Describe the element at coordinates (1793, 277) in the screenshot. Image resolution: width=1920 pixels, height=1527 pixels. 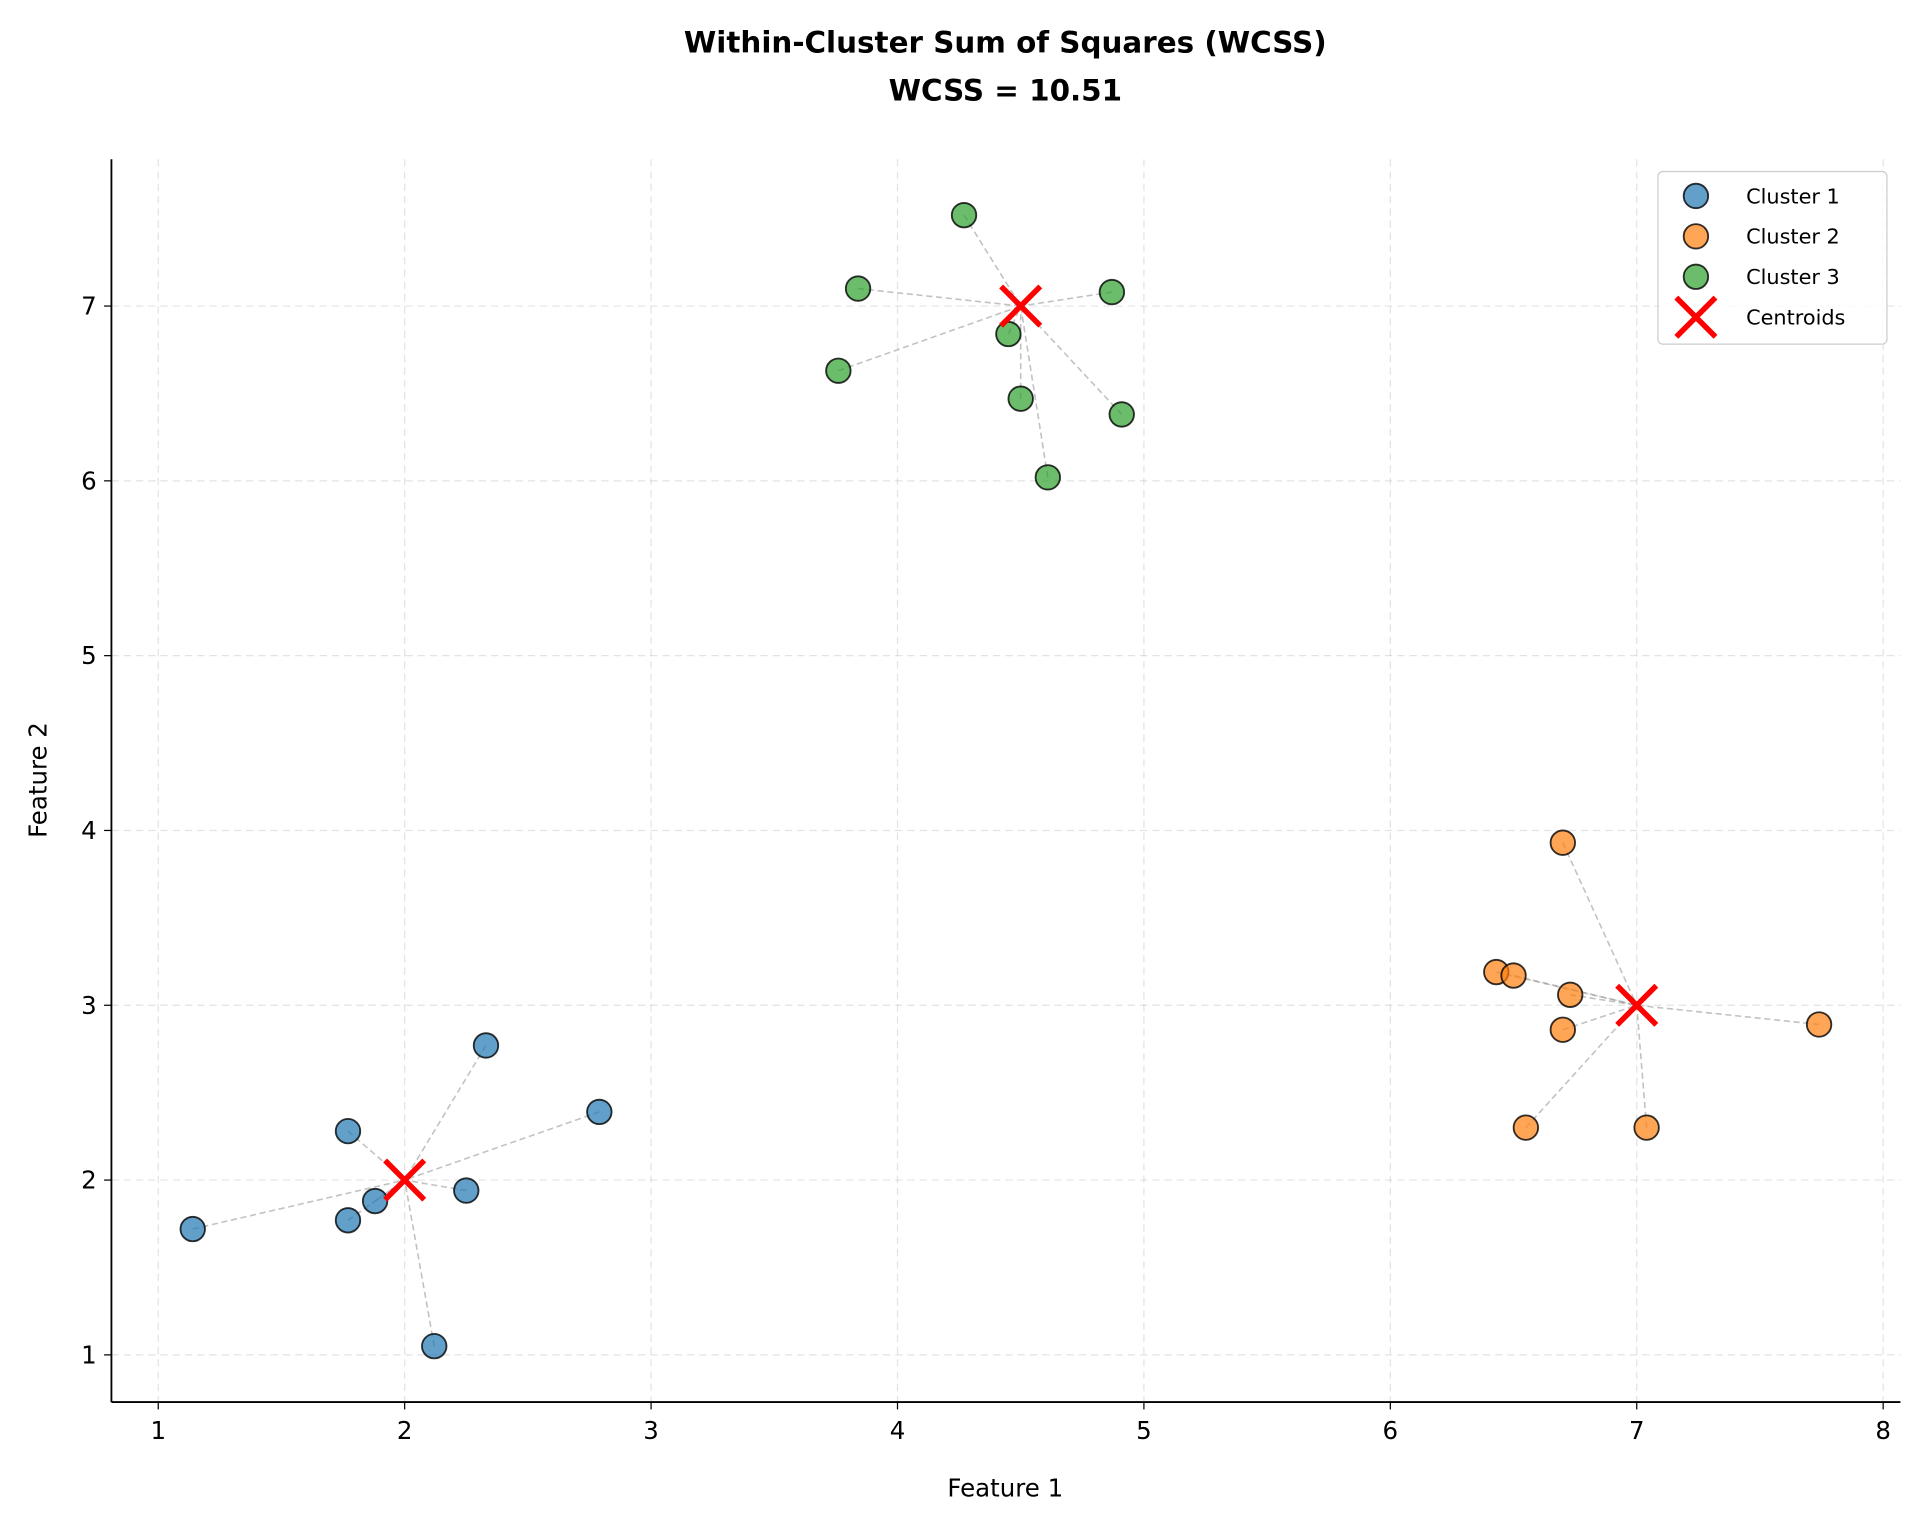
I see `legend-label: Cluster 3` at that location.